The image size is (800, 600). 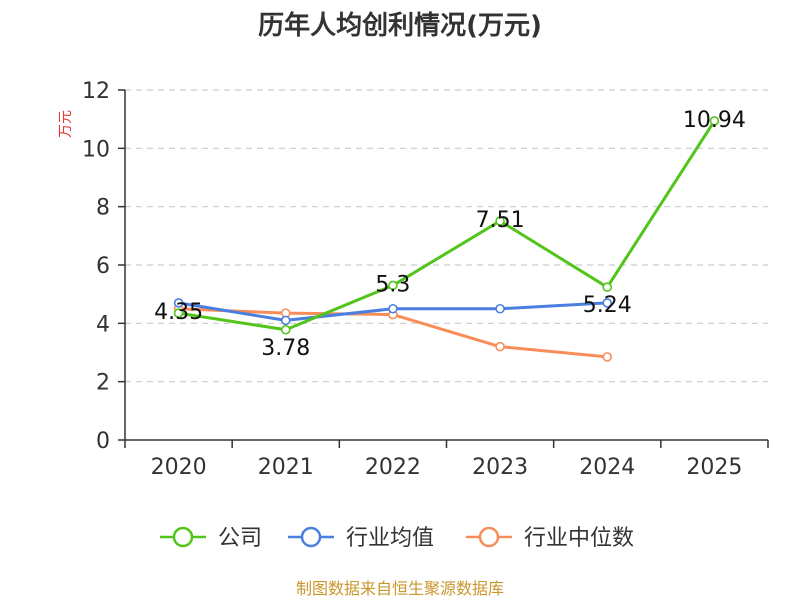 I want to click on data-label: 3.78, so click(x=285, y=348).